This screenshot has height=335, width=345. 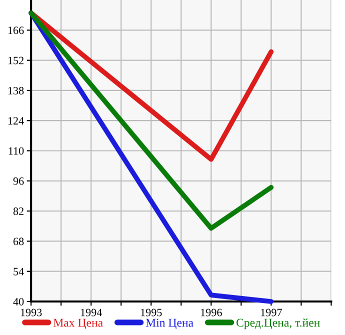 I want to click on y-tick-label: 152, so click(x=16, y=60).